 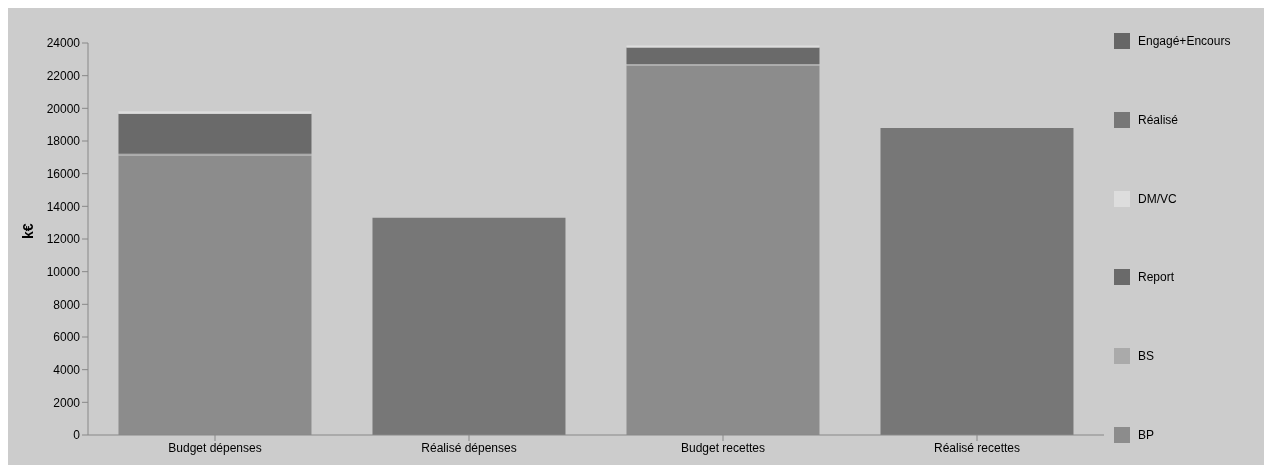 What do you see at coordinates (63, 75) in the screenshot?
I see `y-tick-label: 22000` at bounding box center [63, 75].